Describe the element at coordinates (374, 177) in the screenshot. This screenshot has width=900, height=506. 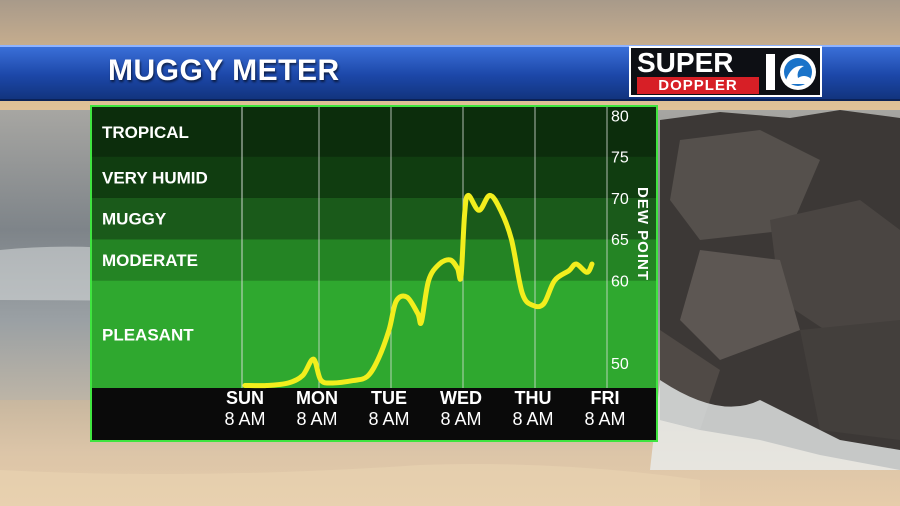
I see `band-very-humid` at that location.